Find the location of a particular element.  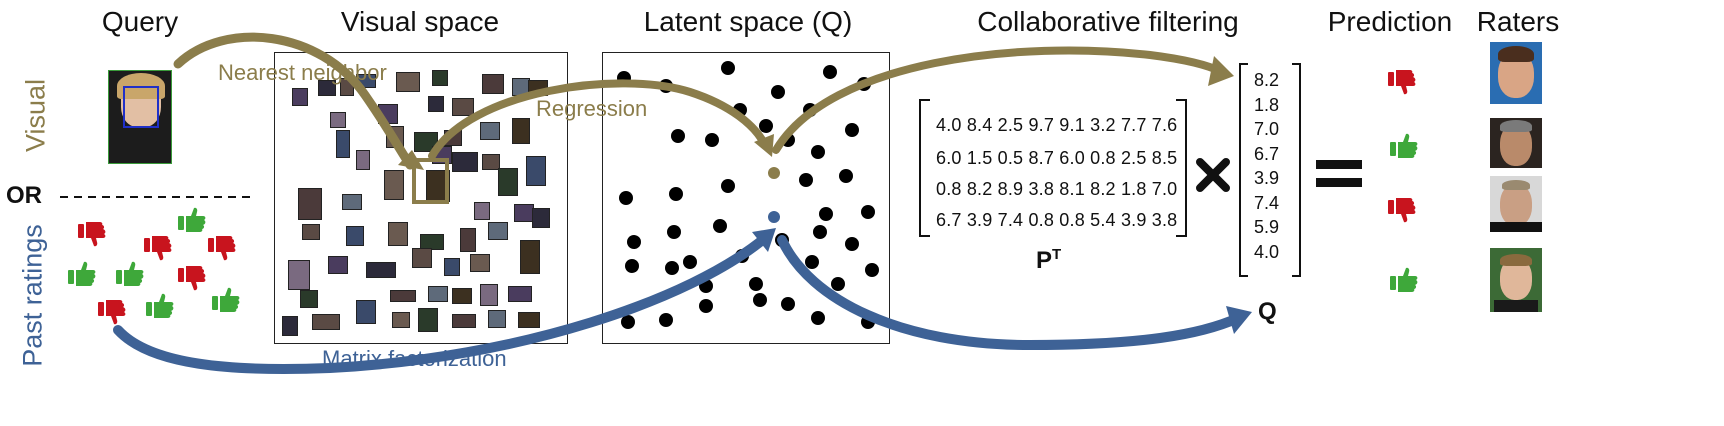

header-latent-space: Latent space (Q) is located at coordinates (748, 21).